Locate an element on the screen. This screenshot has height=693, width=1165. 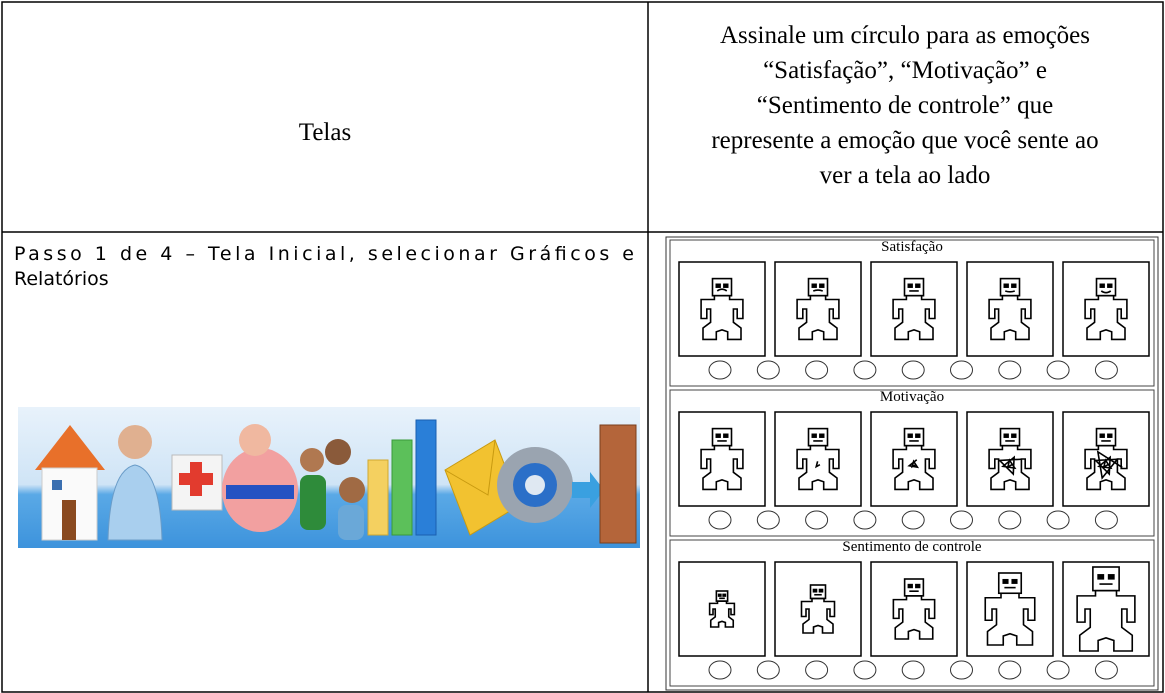
step-line: Relatórios is located at coordinates (61, 279).